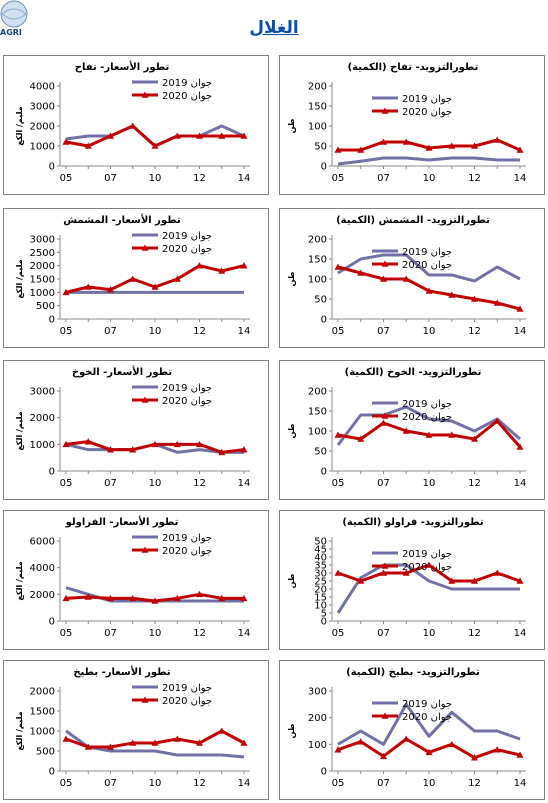 This screenshot has width=548, height=803. What do you see at coordinates (320, 558) in the screenshot?
I see `y-tick-label: 40` at bounding box center [320, 558].